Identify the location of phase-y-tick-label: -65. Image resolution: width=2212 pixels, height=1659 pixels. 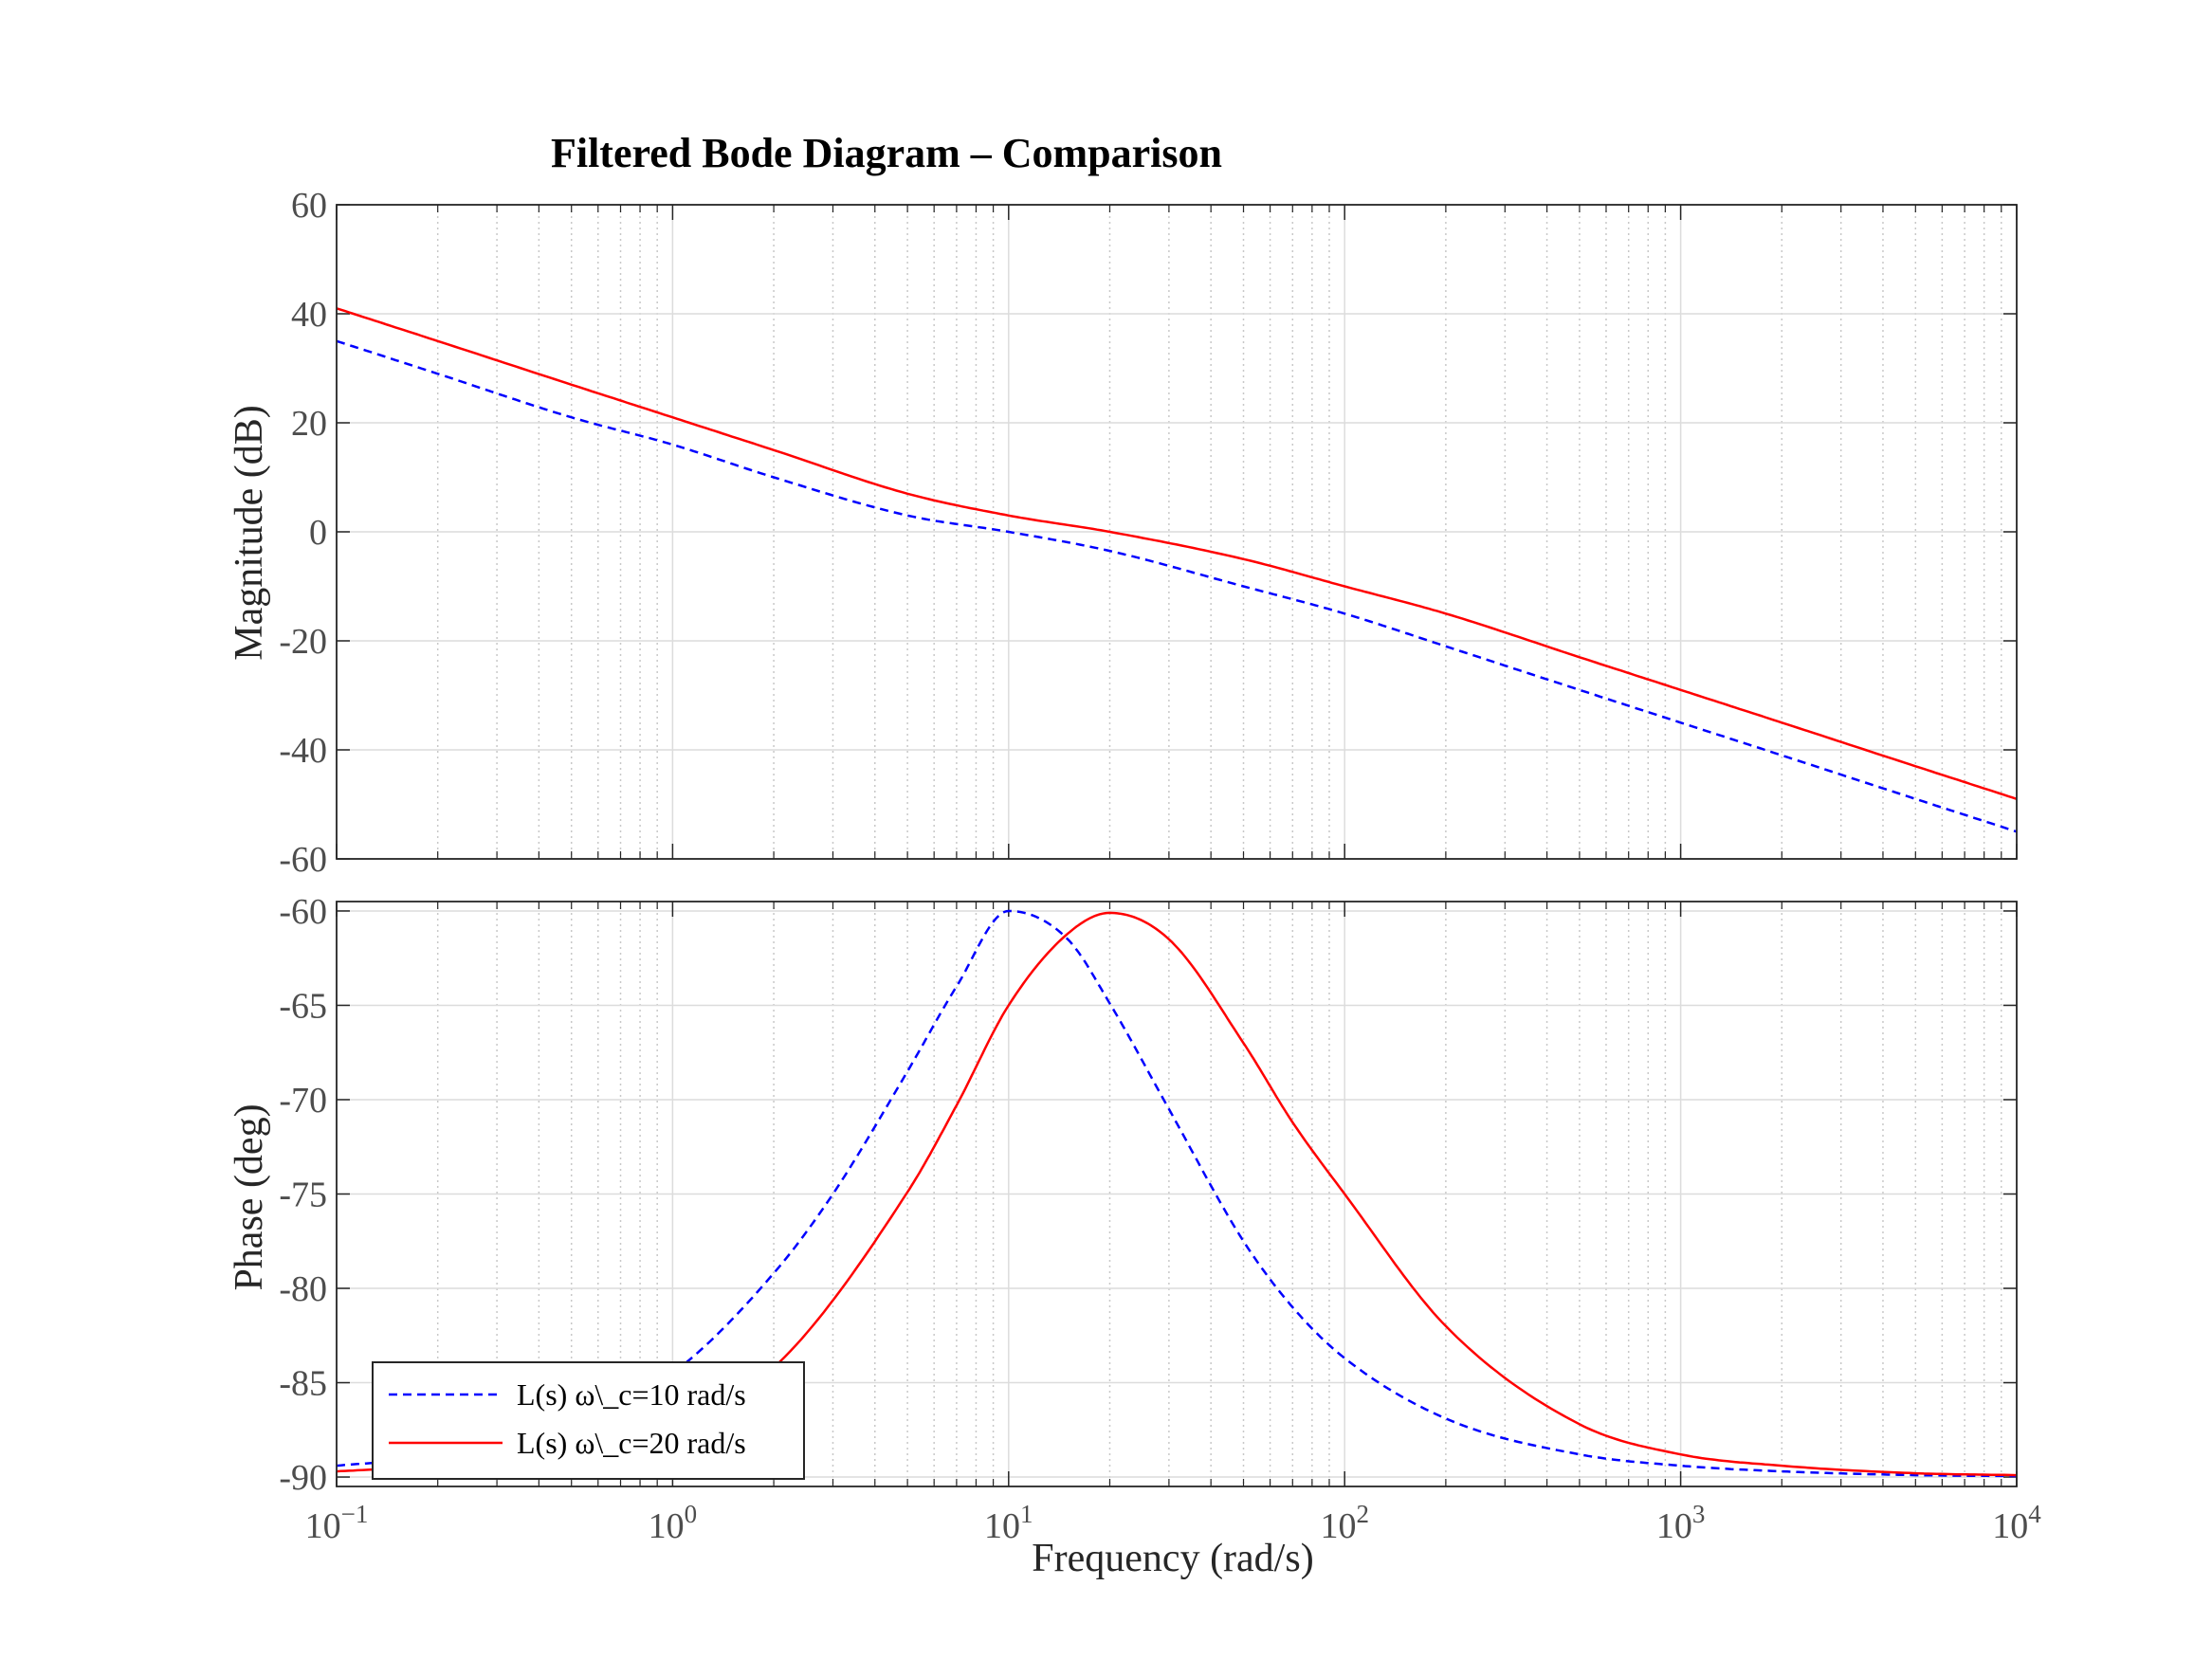
(303, 1006).